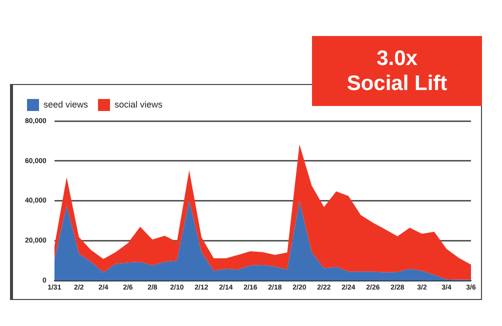  What do you see at coordinates (139, 104) in the screenshot?
I see `legend-label: social views` at bounding box center [139, 104].